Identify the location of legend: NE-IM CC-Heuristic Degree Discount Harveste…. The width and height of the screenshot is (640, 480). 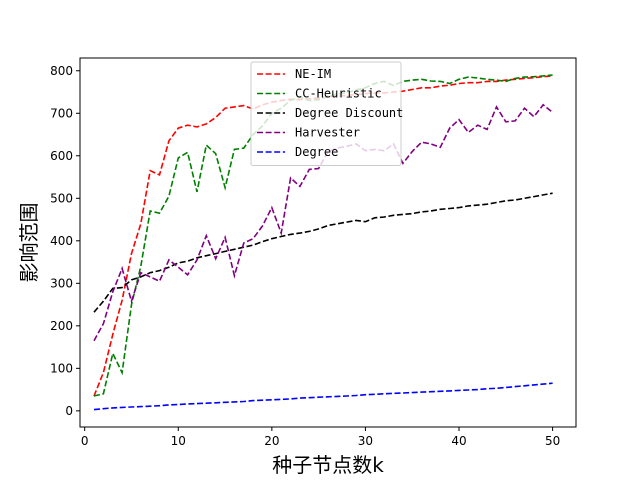
(326, 113).